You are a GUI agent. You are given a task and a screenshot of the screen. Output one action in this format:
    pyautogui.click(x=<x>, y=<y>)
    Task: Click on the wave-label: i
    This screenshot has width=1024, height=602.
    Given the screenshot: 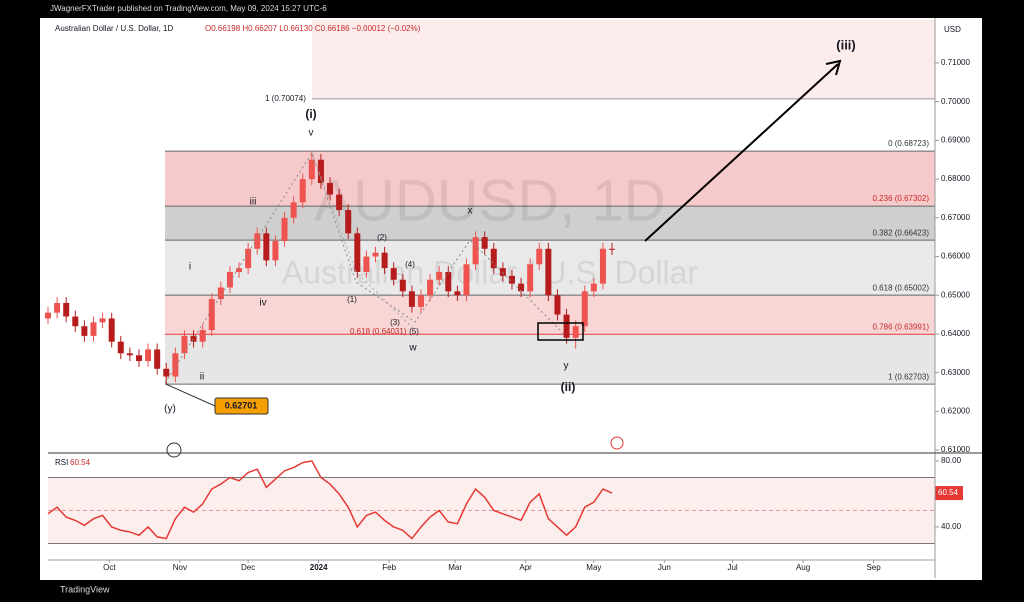 What is the action you would take?
    pyautogui.click(x=190, y=267)
    